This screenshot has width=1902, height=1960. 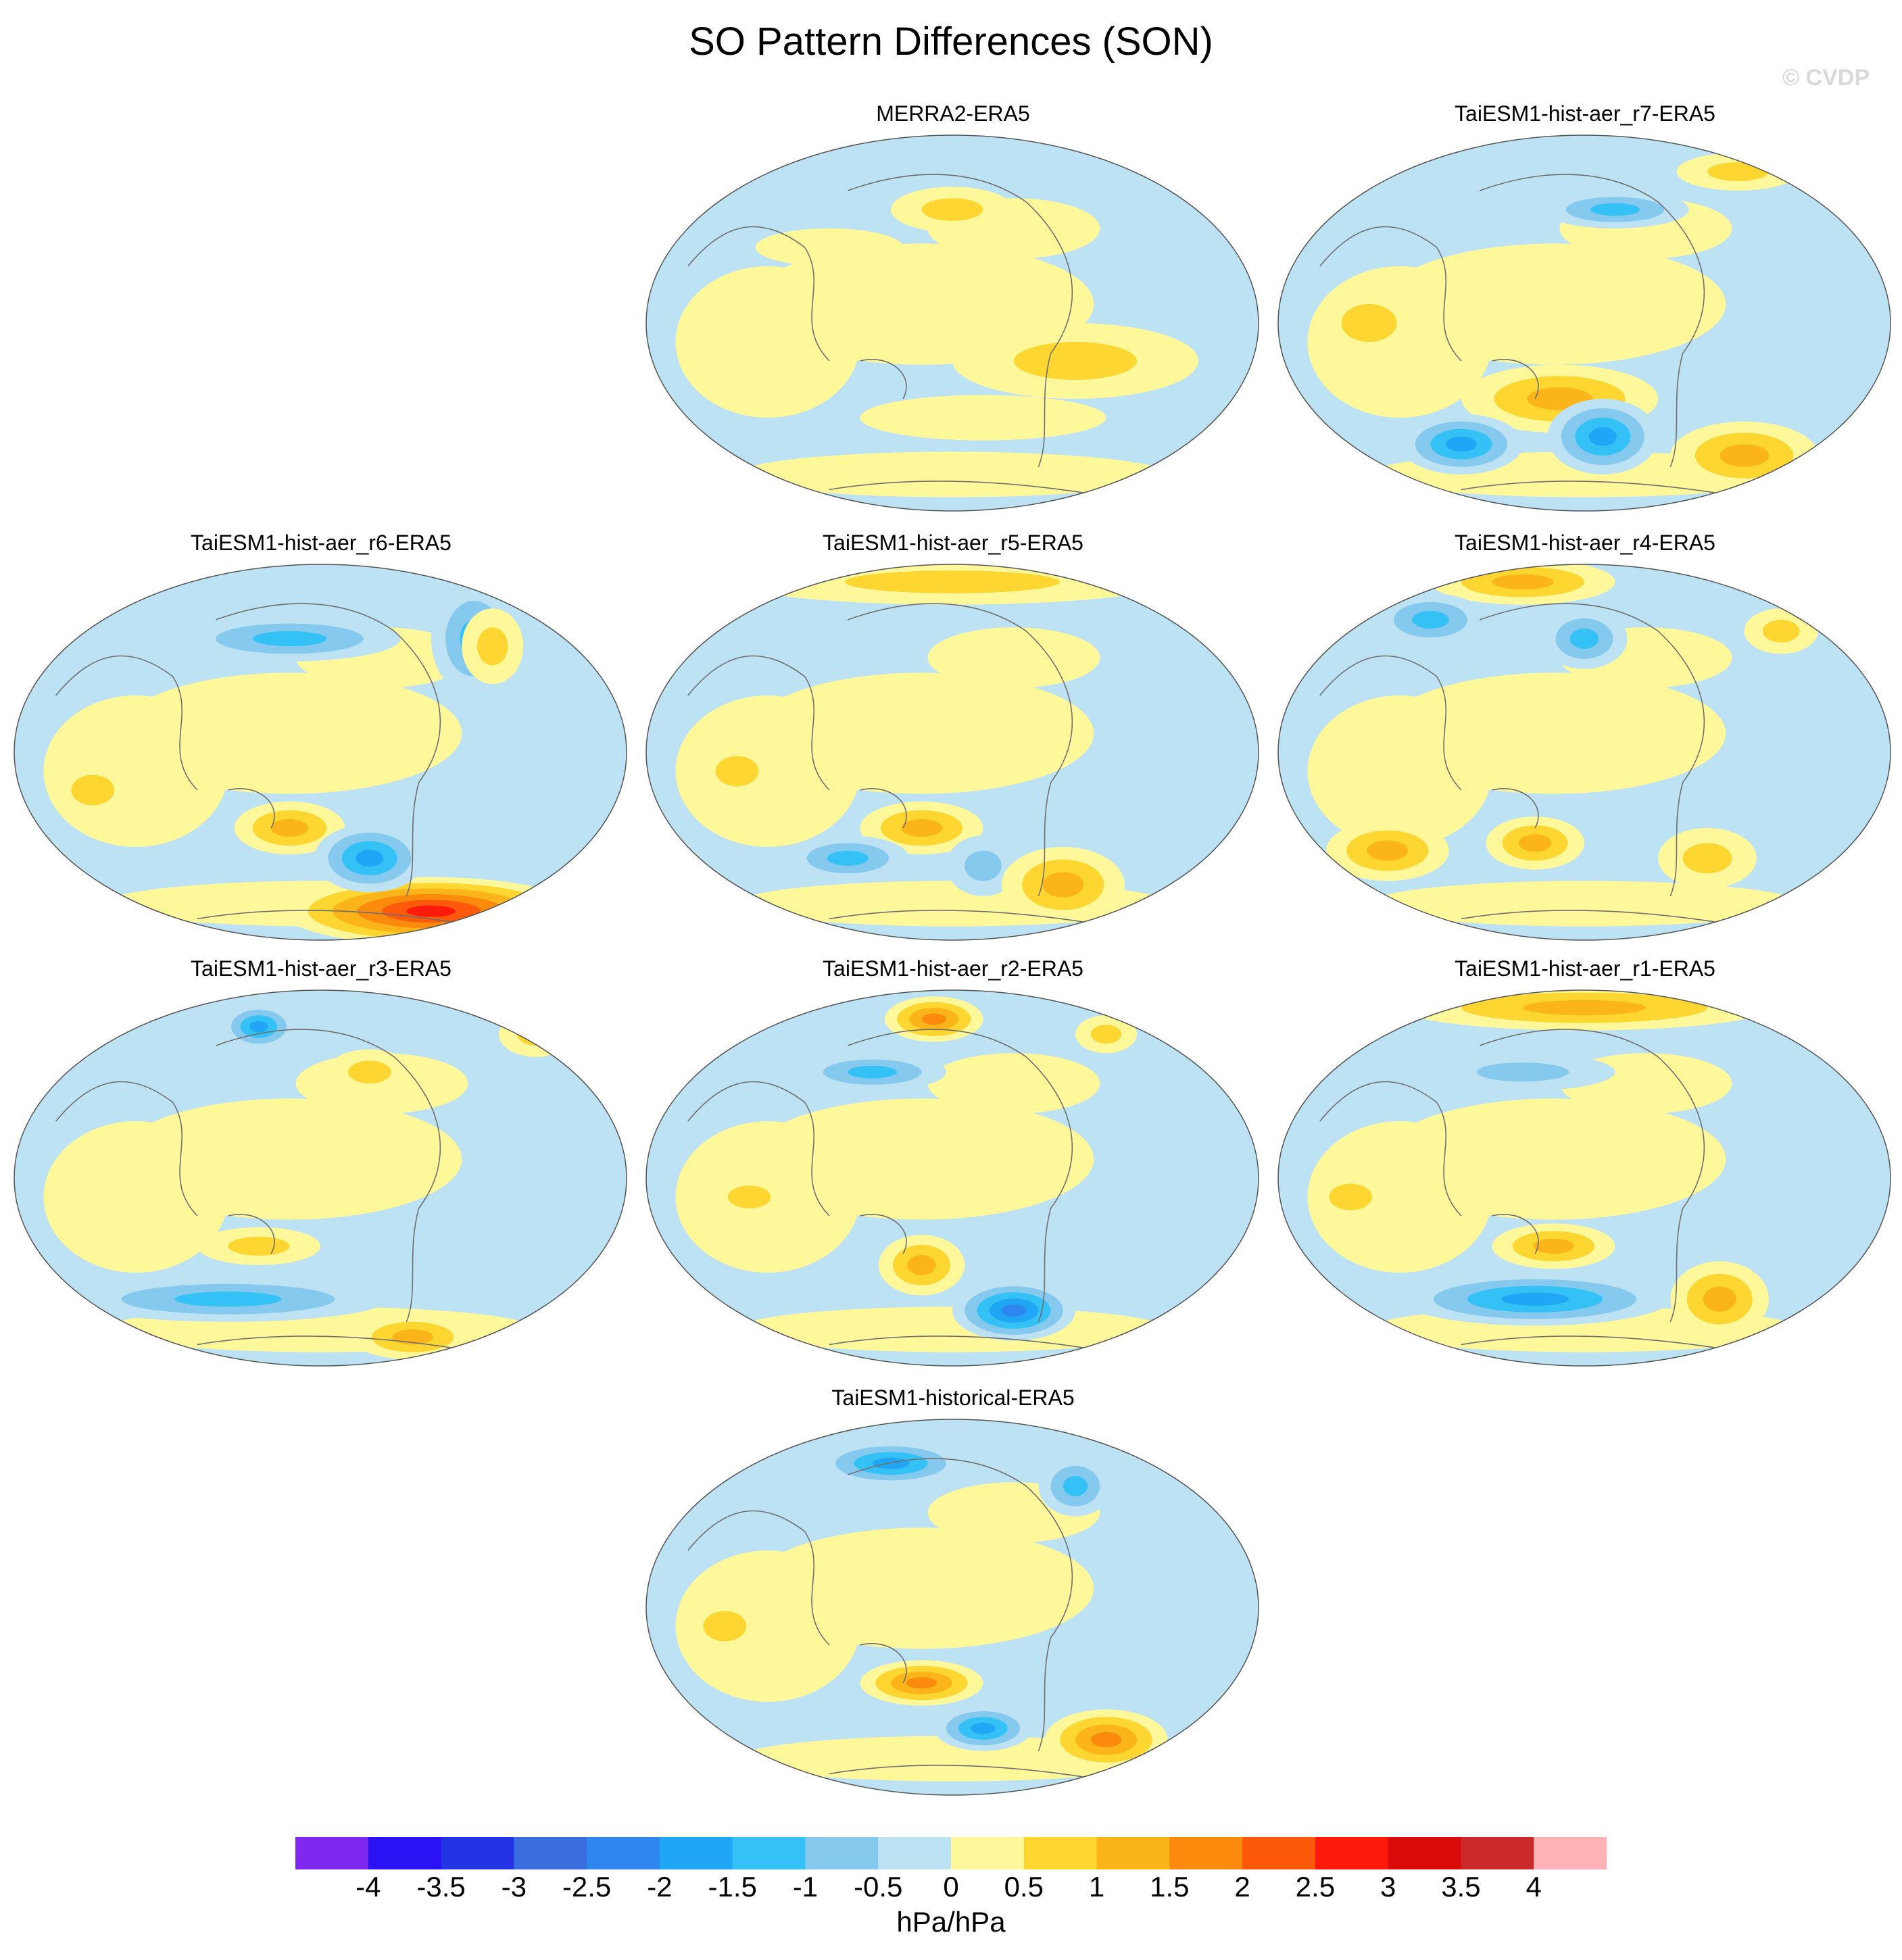 I want to click on colorbar, so click(x=951, y=1853).